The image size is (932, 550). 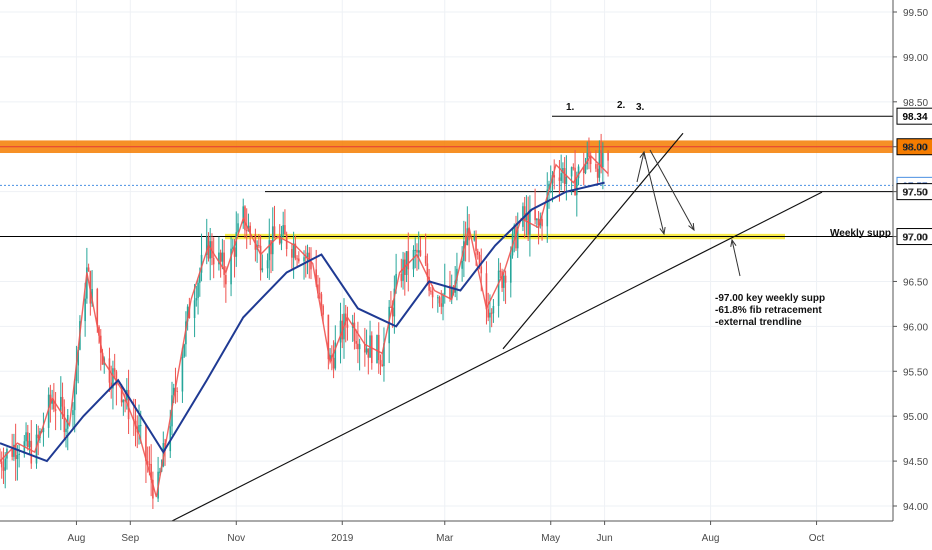 I want to click on y-tick-label: 94.50, so click(x=915, y=462).